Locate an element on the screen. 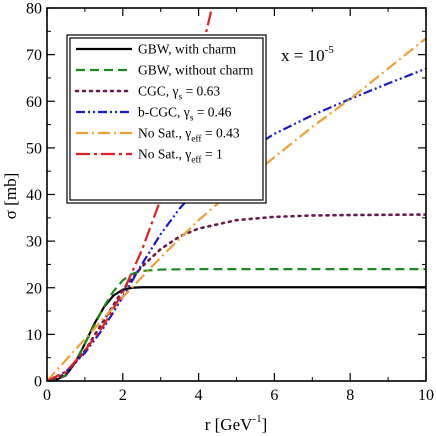 This screenshot has height=436, width=436. legend-label-1: GBW, with charm is located at coordinates (187, 49).